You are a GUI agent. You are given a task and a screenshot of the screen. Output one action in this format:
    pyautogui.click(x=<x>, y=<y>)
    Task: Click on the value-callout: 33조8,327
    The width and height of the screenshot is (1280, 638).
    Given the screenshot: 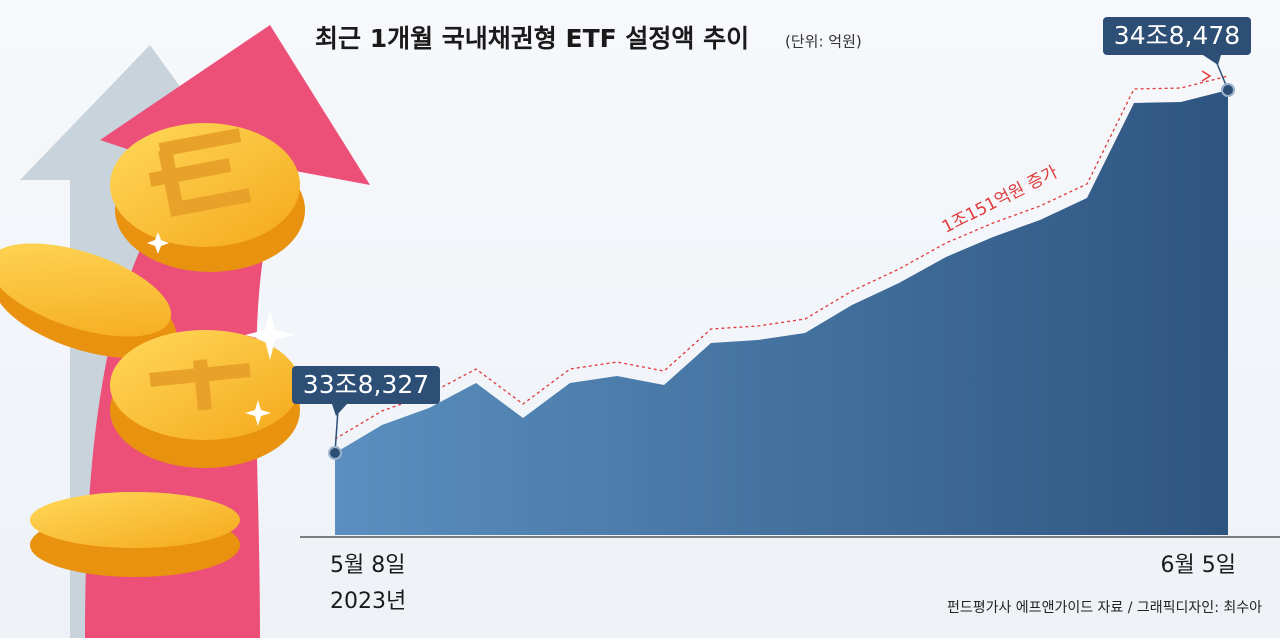 What is the action you would take?
    pyautogui.click(x=366, y=409)
    